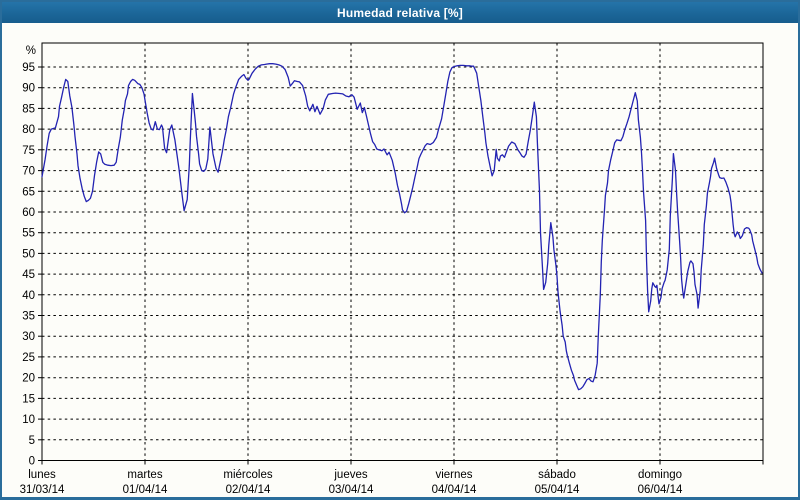 The image size is (800, 500). I want to click on x-day-date: 05/04/14, so click(557, 490).